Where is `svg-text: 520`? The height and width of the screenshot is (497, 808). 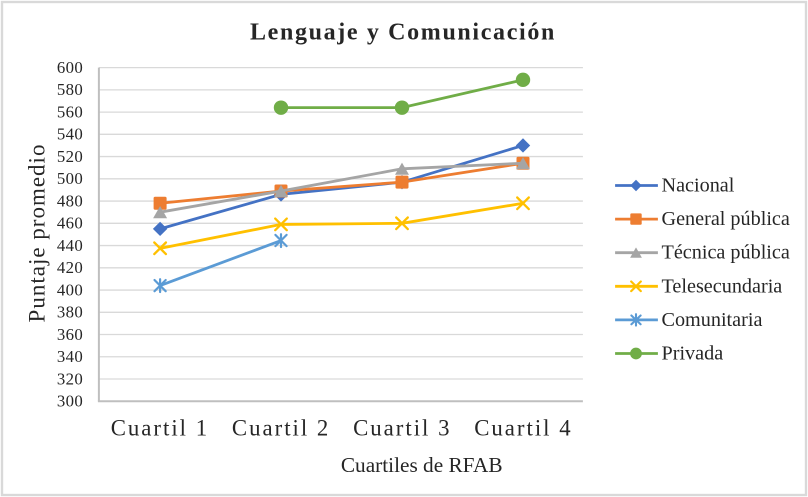
svg-text: 520 is located at coordinates (70, 156).